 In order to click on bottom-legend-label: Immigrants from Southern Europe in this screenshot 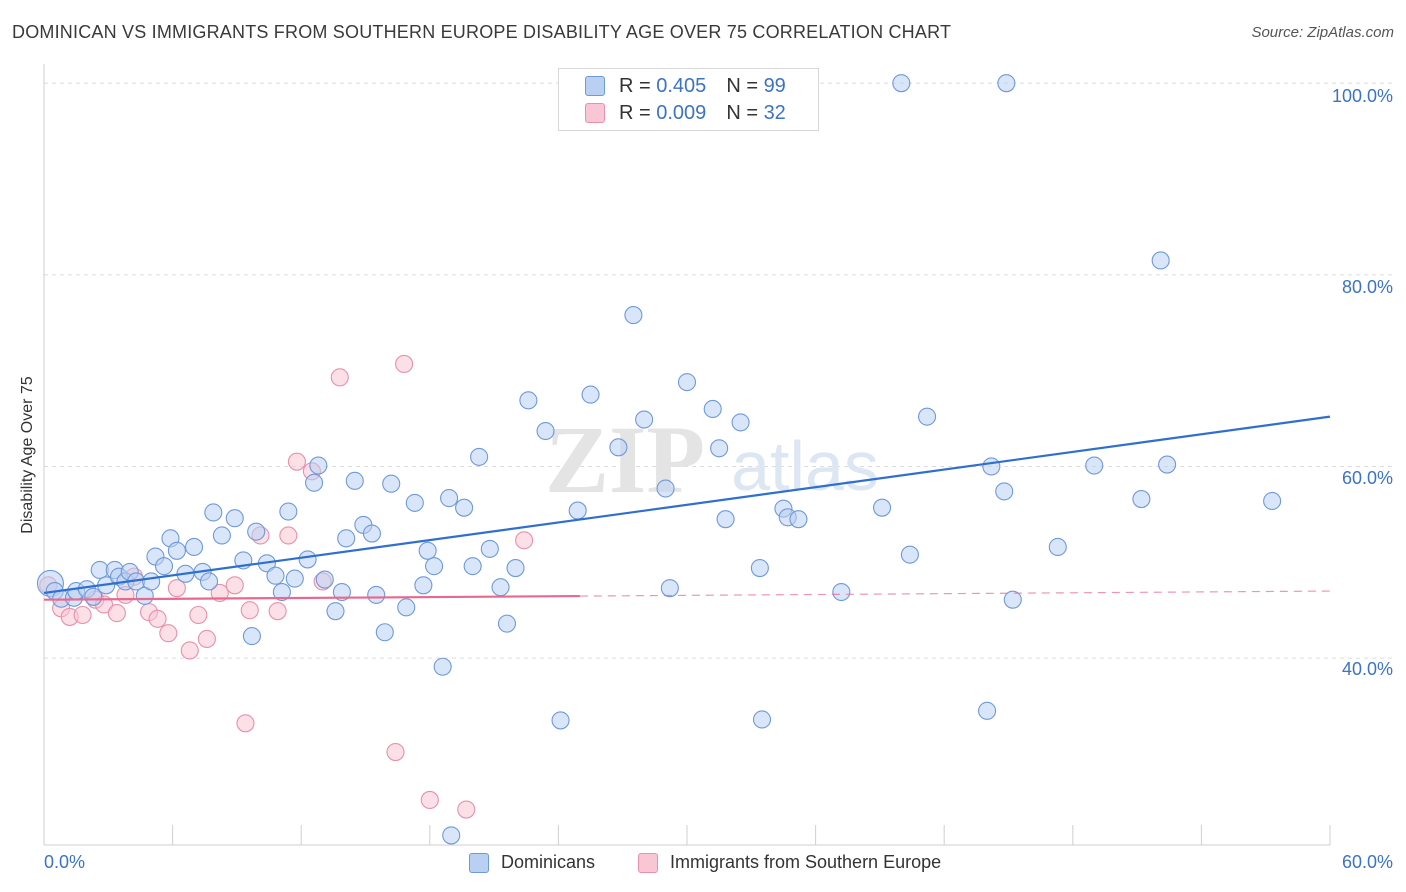, I will do `click(806, 862)`.